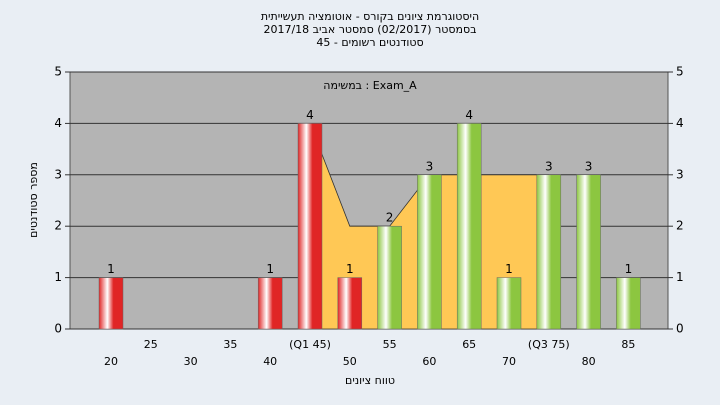 This screenshot has height=405, width=720. What do you see at coordinates (509, 361) in the screenshot?
I see `x-tick-label: 70` at bounding box center [509, 361].